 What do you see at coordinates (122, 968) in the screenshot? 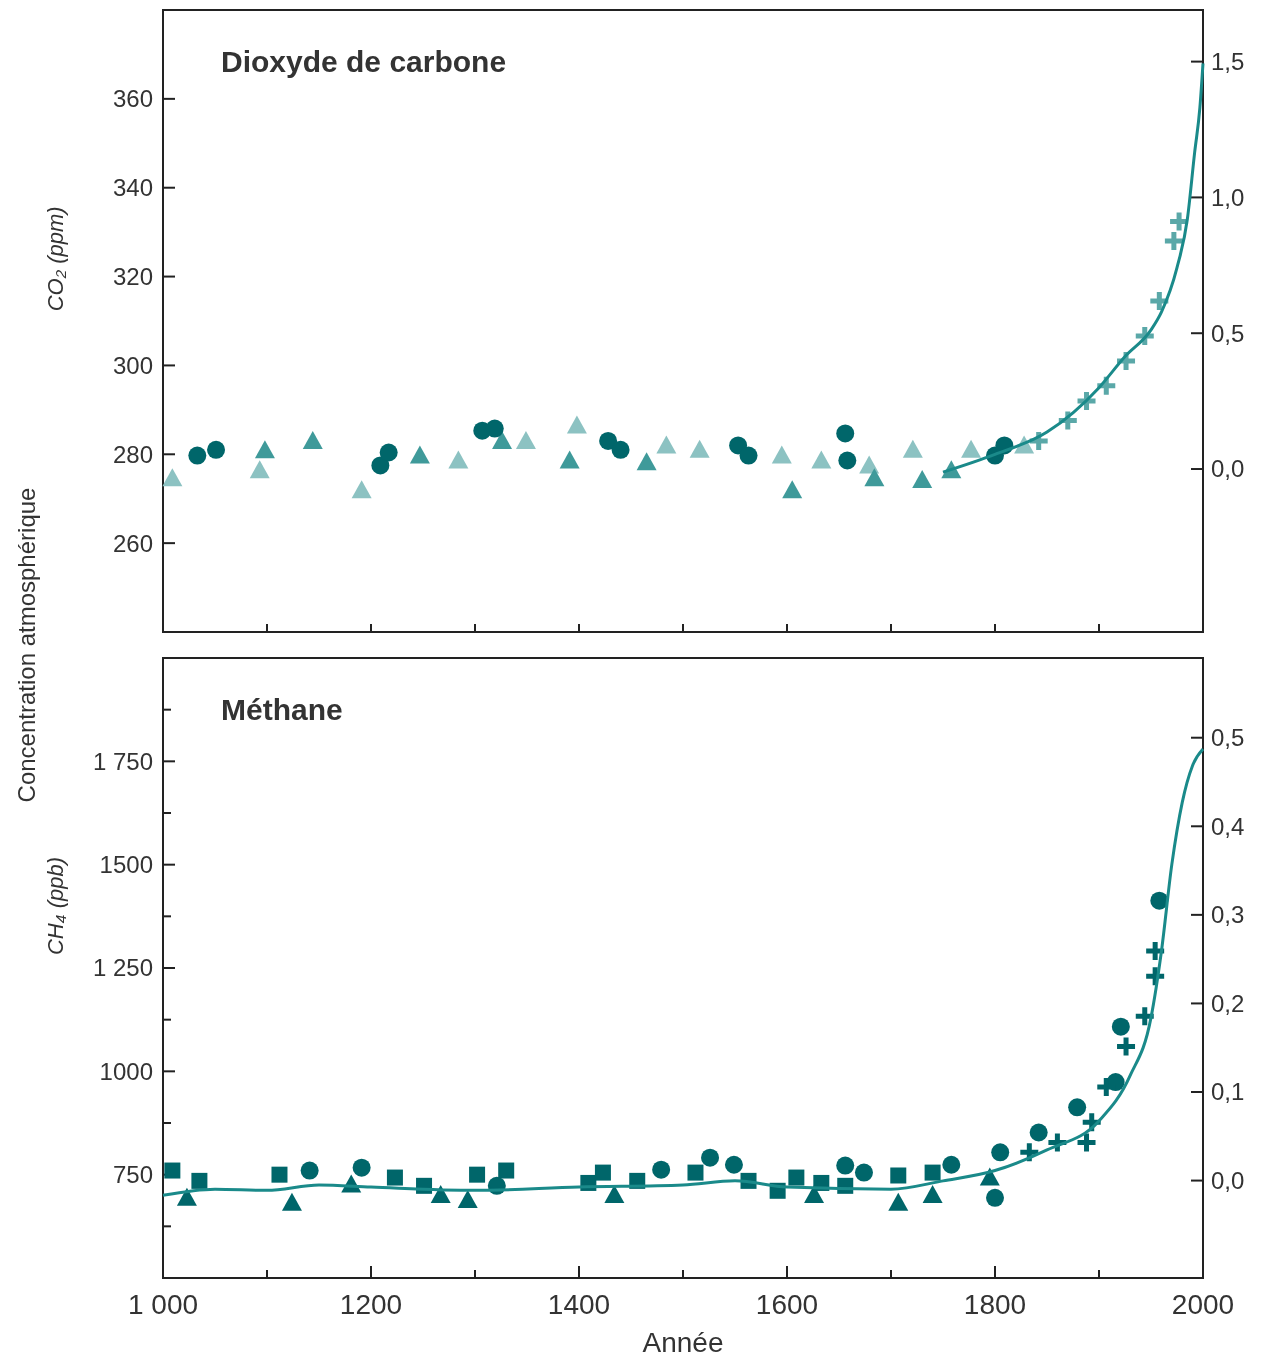
I see `y-tick-label: 1 250` at bounding box center [122, 968].